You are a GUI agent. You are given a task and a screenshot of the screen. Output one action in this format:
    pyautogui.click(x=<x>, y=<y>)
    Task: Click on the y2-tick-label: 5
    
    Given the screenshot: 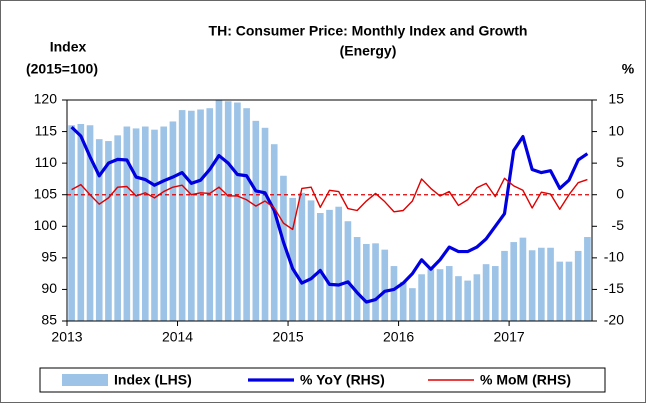 What is the action you would take?
    pyautogui.click(x=620, y=162)
    